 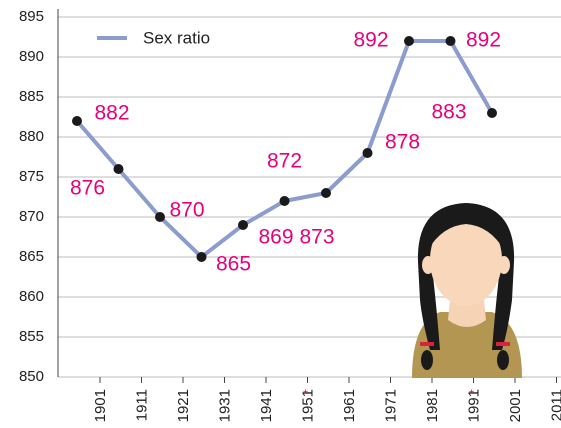 What do you see at coordinates (224, 405) in the screenshot?
I see `x-tick-label: 1931` at bounding box center [224, 405].